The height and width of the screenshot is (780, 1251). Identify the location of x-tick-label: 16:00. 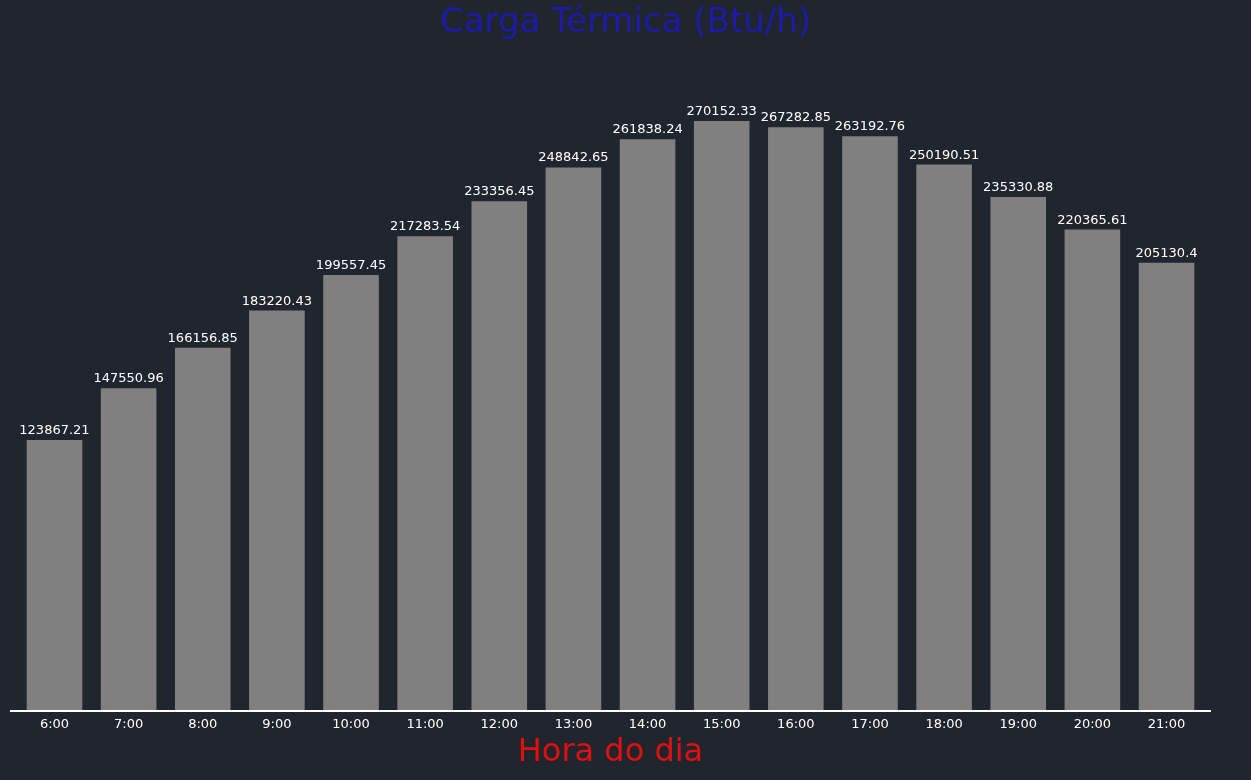
(796, 723).